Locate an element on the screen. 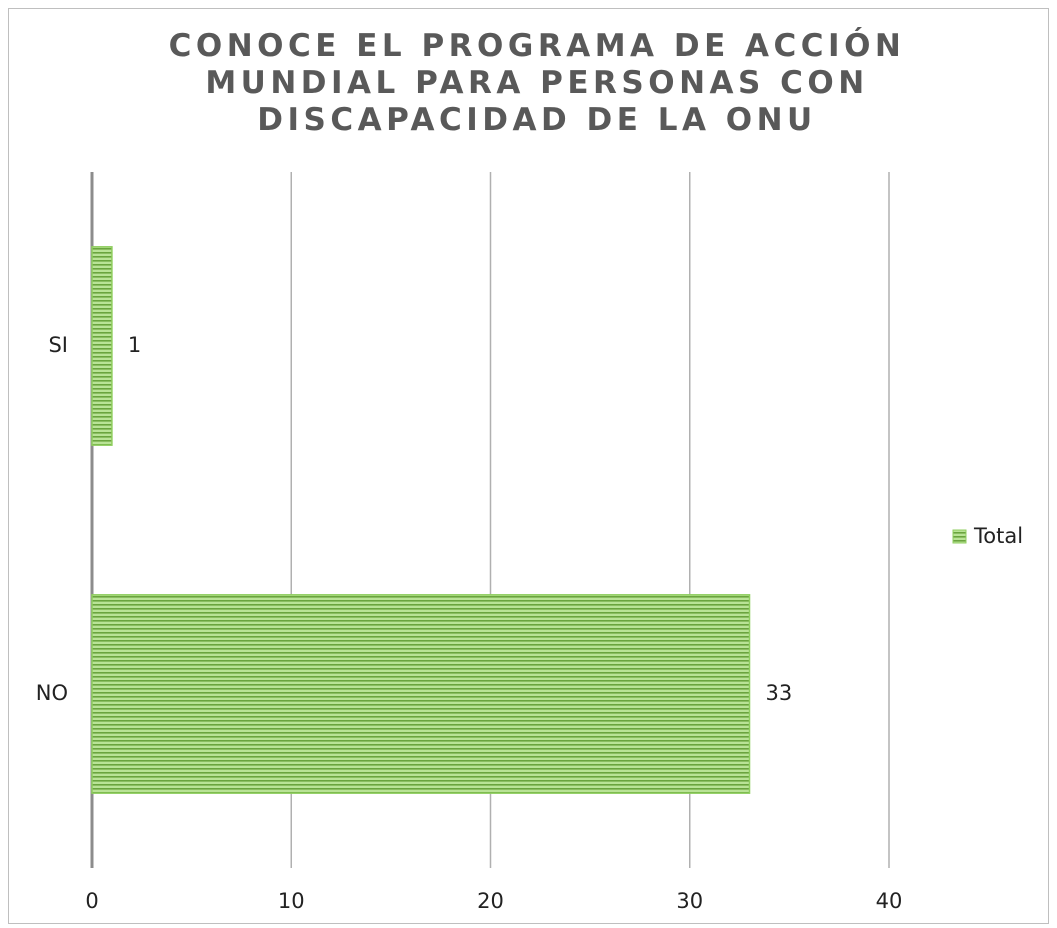  legend-label: Total is located at coordinates (998, 536).